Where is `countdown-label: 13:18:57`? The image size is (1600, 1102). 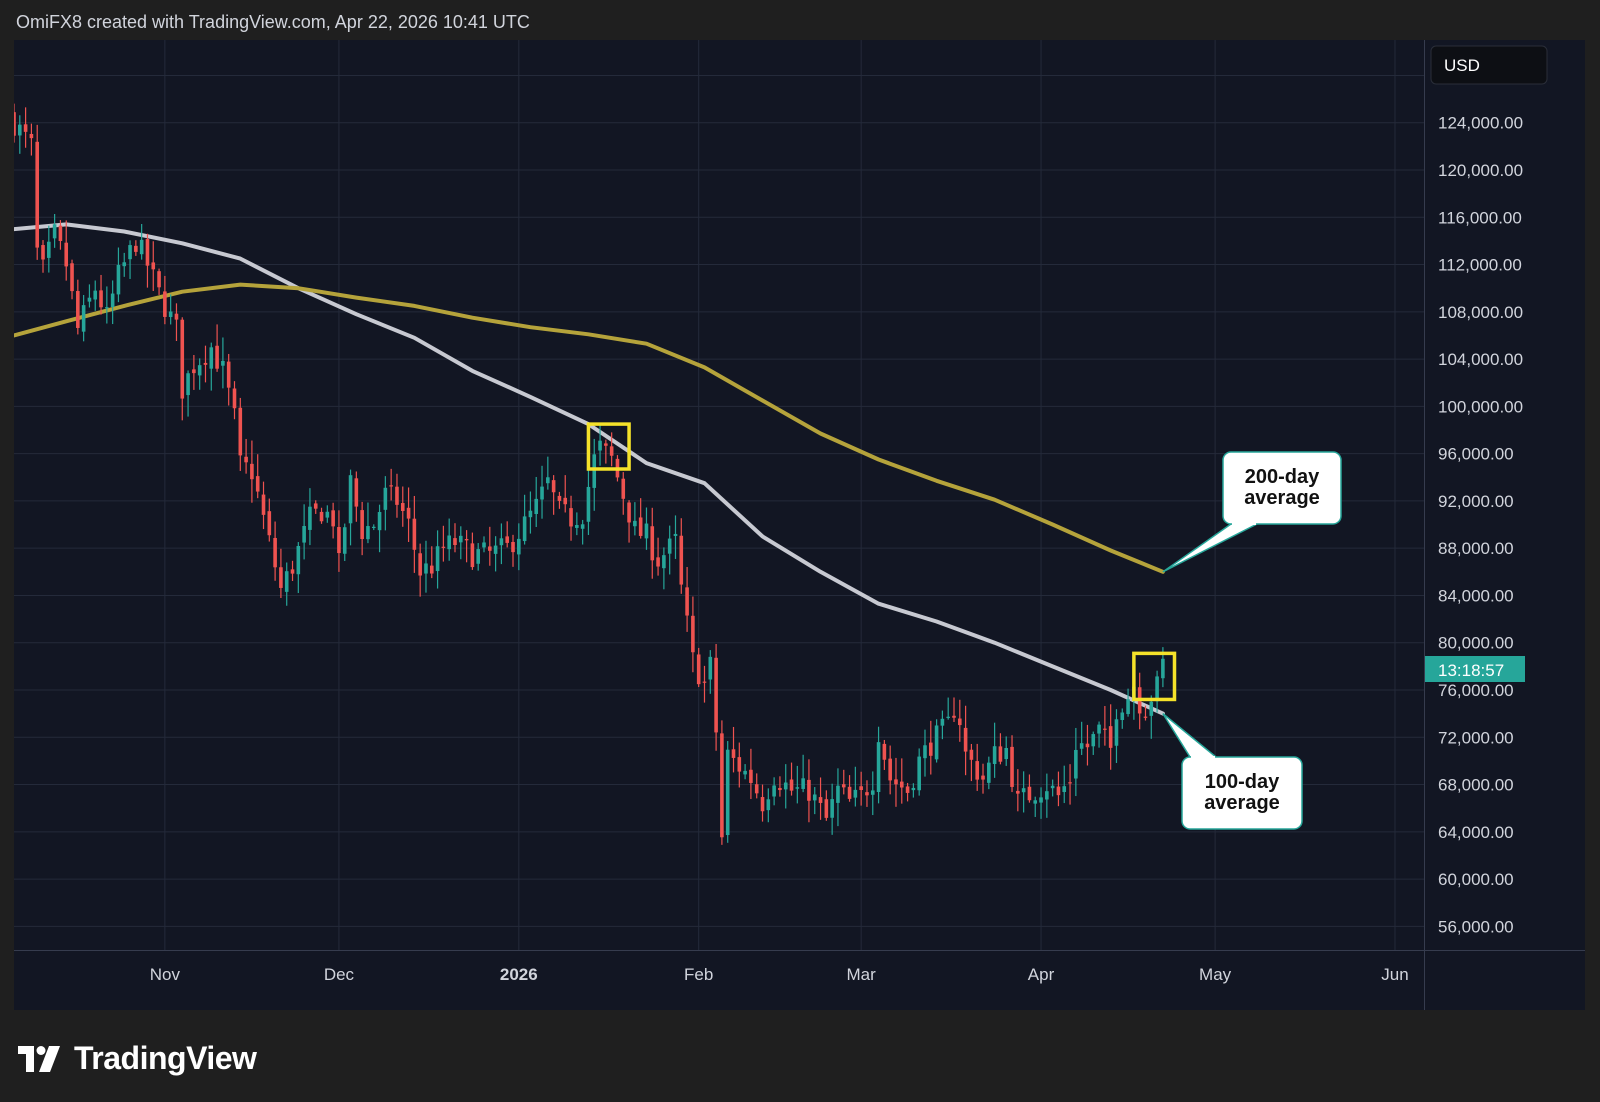
countdown-label: 13:18:57 is located at coordinates (1471, 670).